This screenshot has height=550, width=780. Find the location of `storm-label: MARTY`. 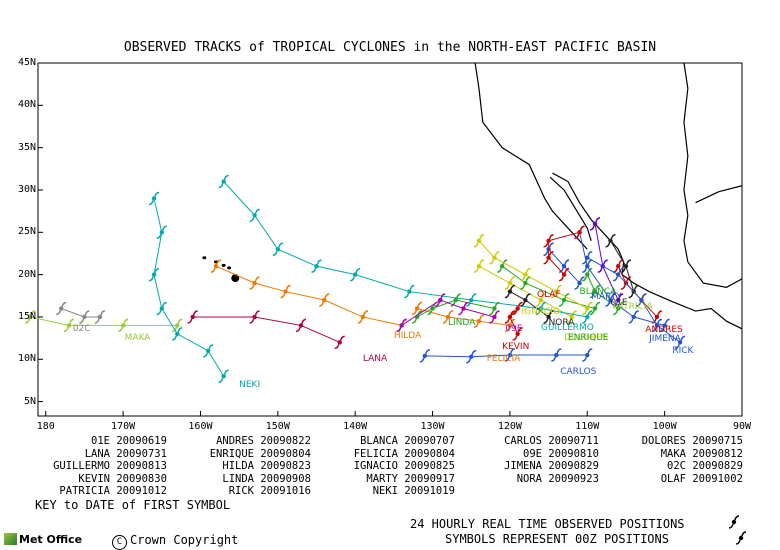

storm-label: MARTY is located at coordinates (606, 297).